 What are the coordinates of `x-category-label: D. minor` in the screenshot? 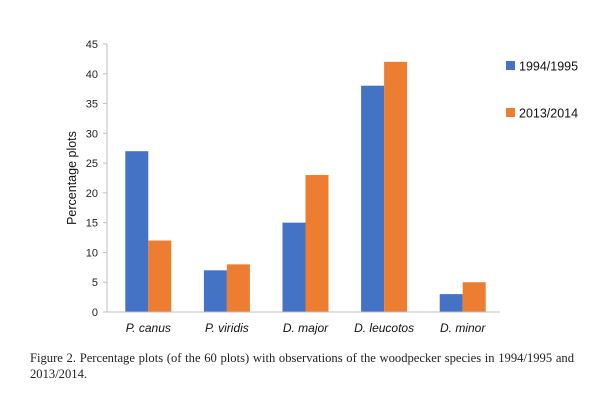 It's located at (463, 328).